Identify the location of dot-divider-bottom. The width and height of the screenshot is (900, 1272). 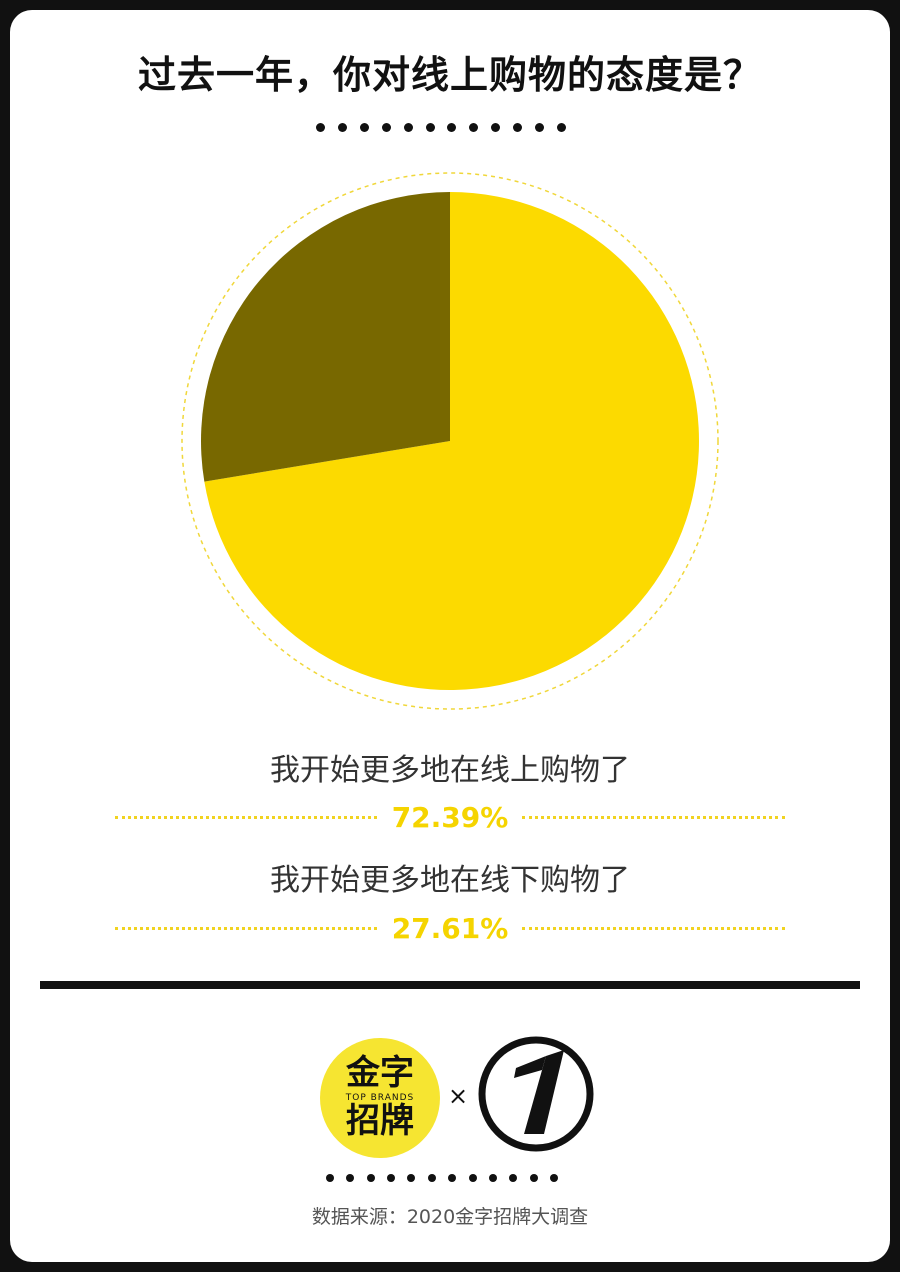
(442, 1178).